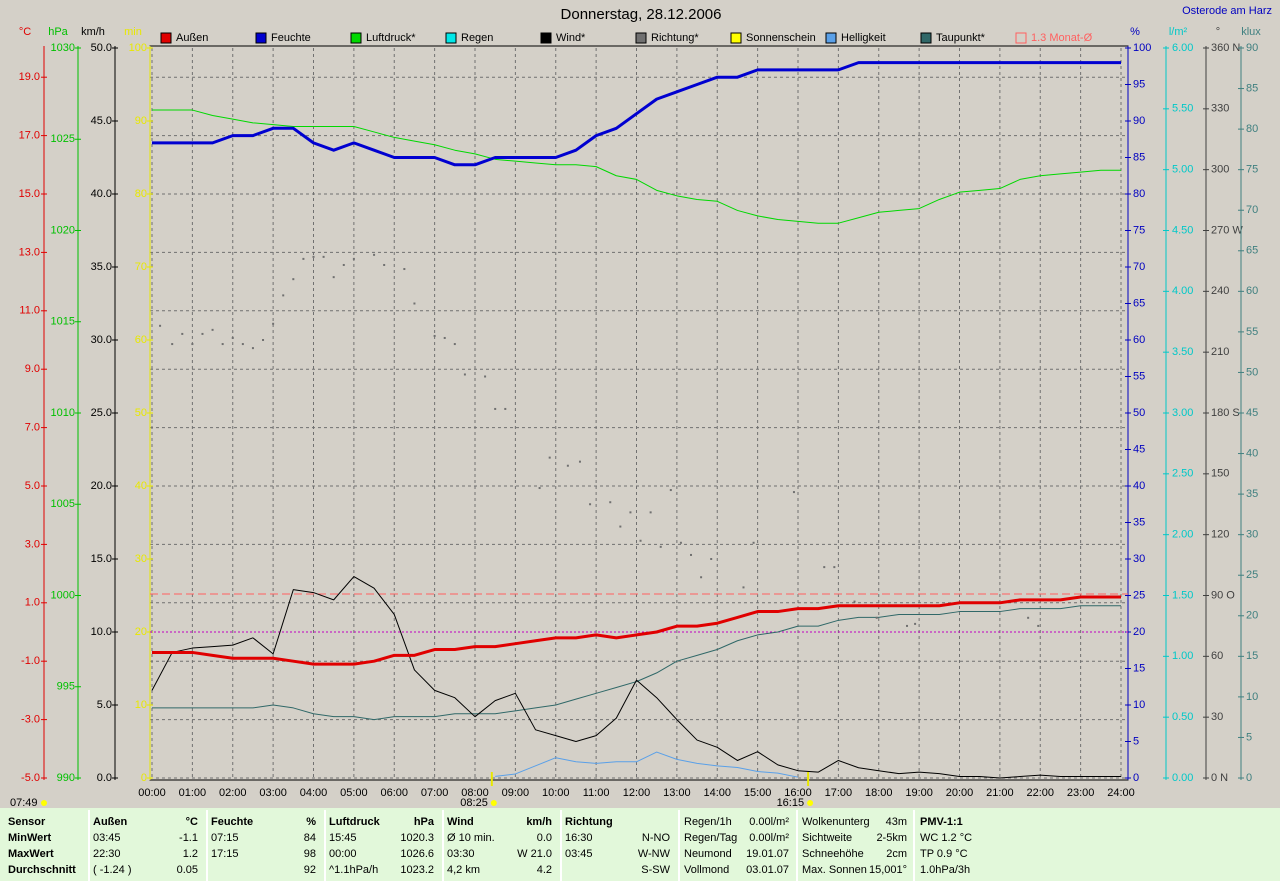  Describe the element at coordinates (717, 793) in the screenshot. I see `x-tick-label: 14:00` at that location.